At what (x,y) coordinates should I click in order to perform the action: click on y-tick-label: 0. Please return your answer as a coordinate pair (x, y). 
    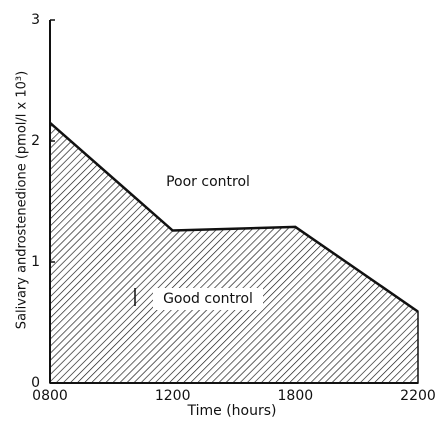
    Looking at the image, I should click on (35, 383).